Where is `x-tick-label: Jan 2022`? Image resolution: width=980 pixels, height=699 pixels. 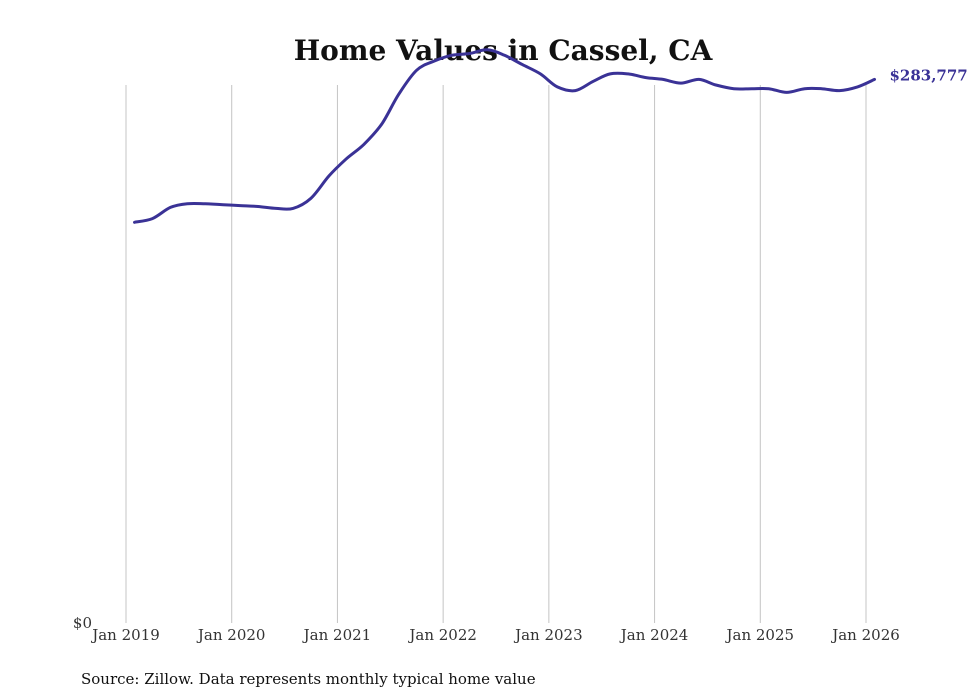 x-tick-label: Jan 2022 is located at coordinates (442, 635).